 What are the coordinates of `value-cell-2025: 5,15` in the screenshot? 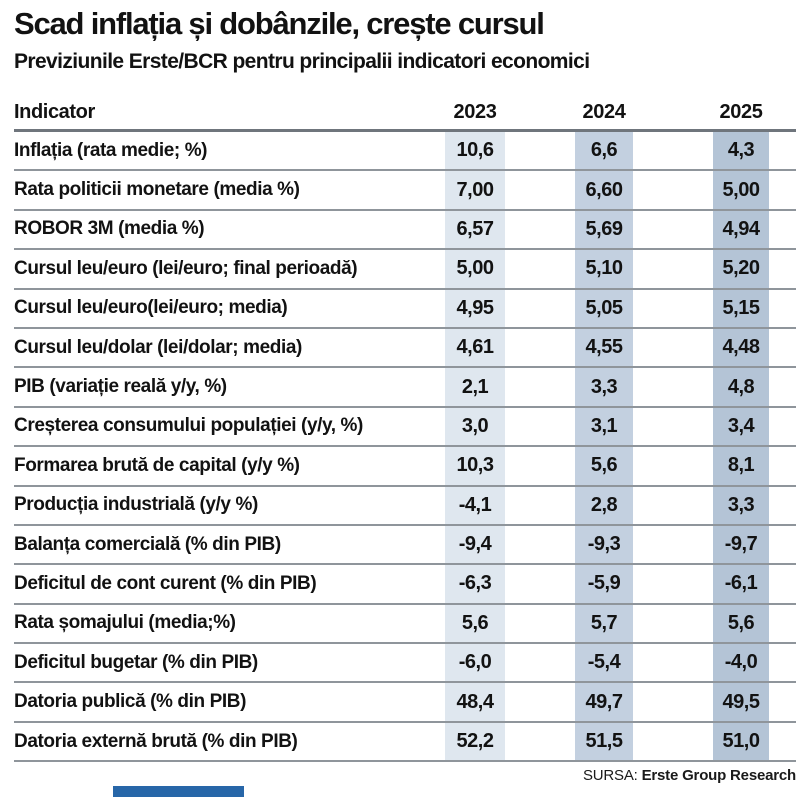 It's located at (741, 308).